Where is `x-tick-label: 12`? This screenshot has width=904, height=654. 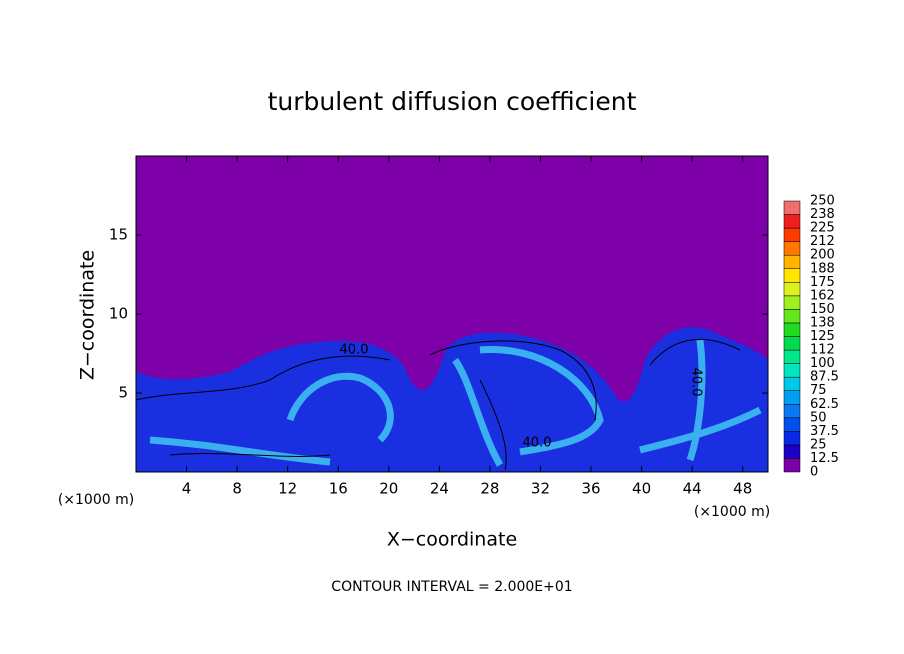 x-tick-label: 12 is located at coordinates (287, 489).